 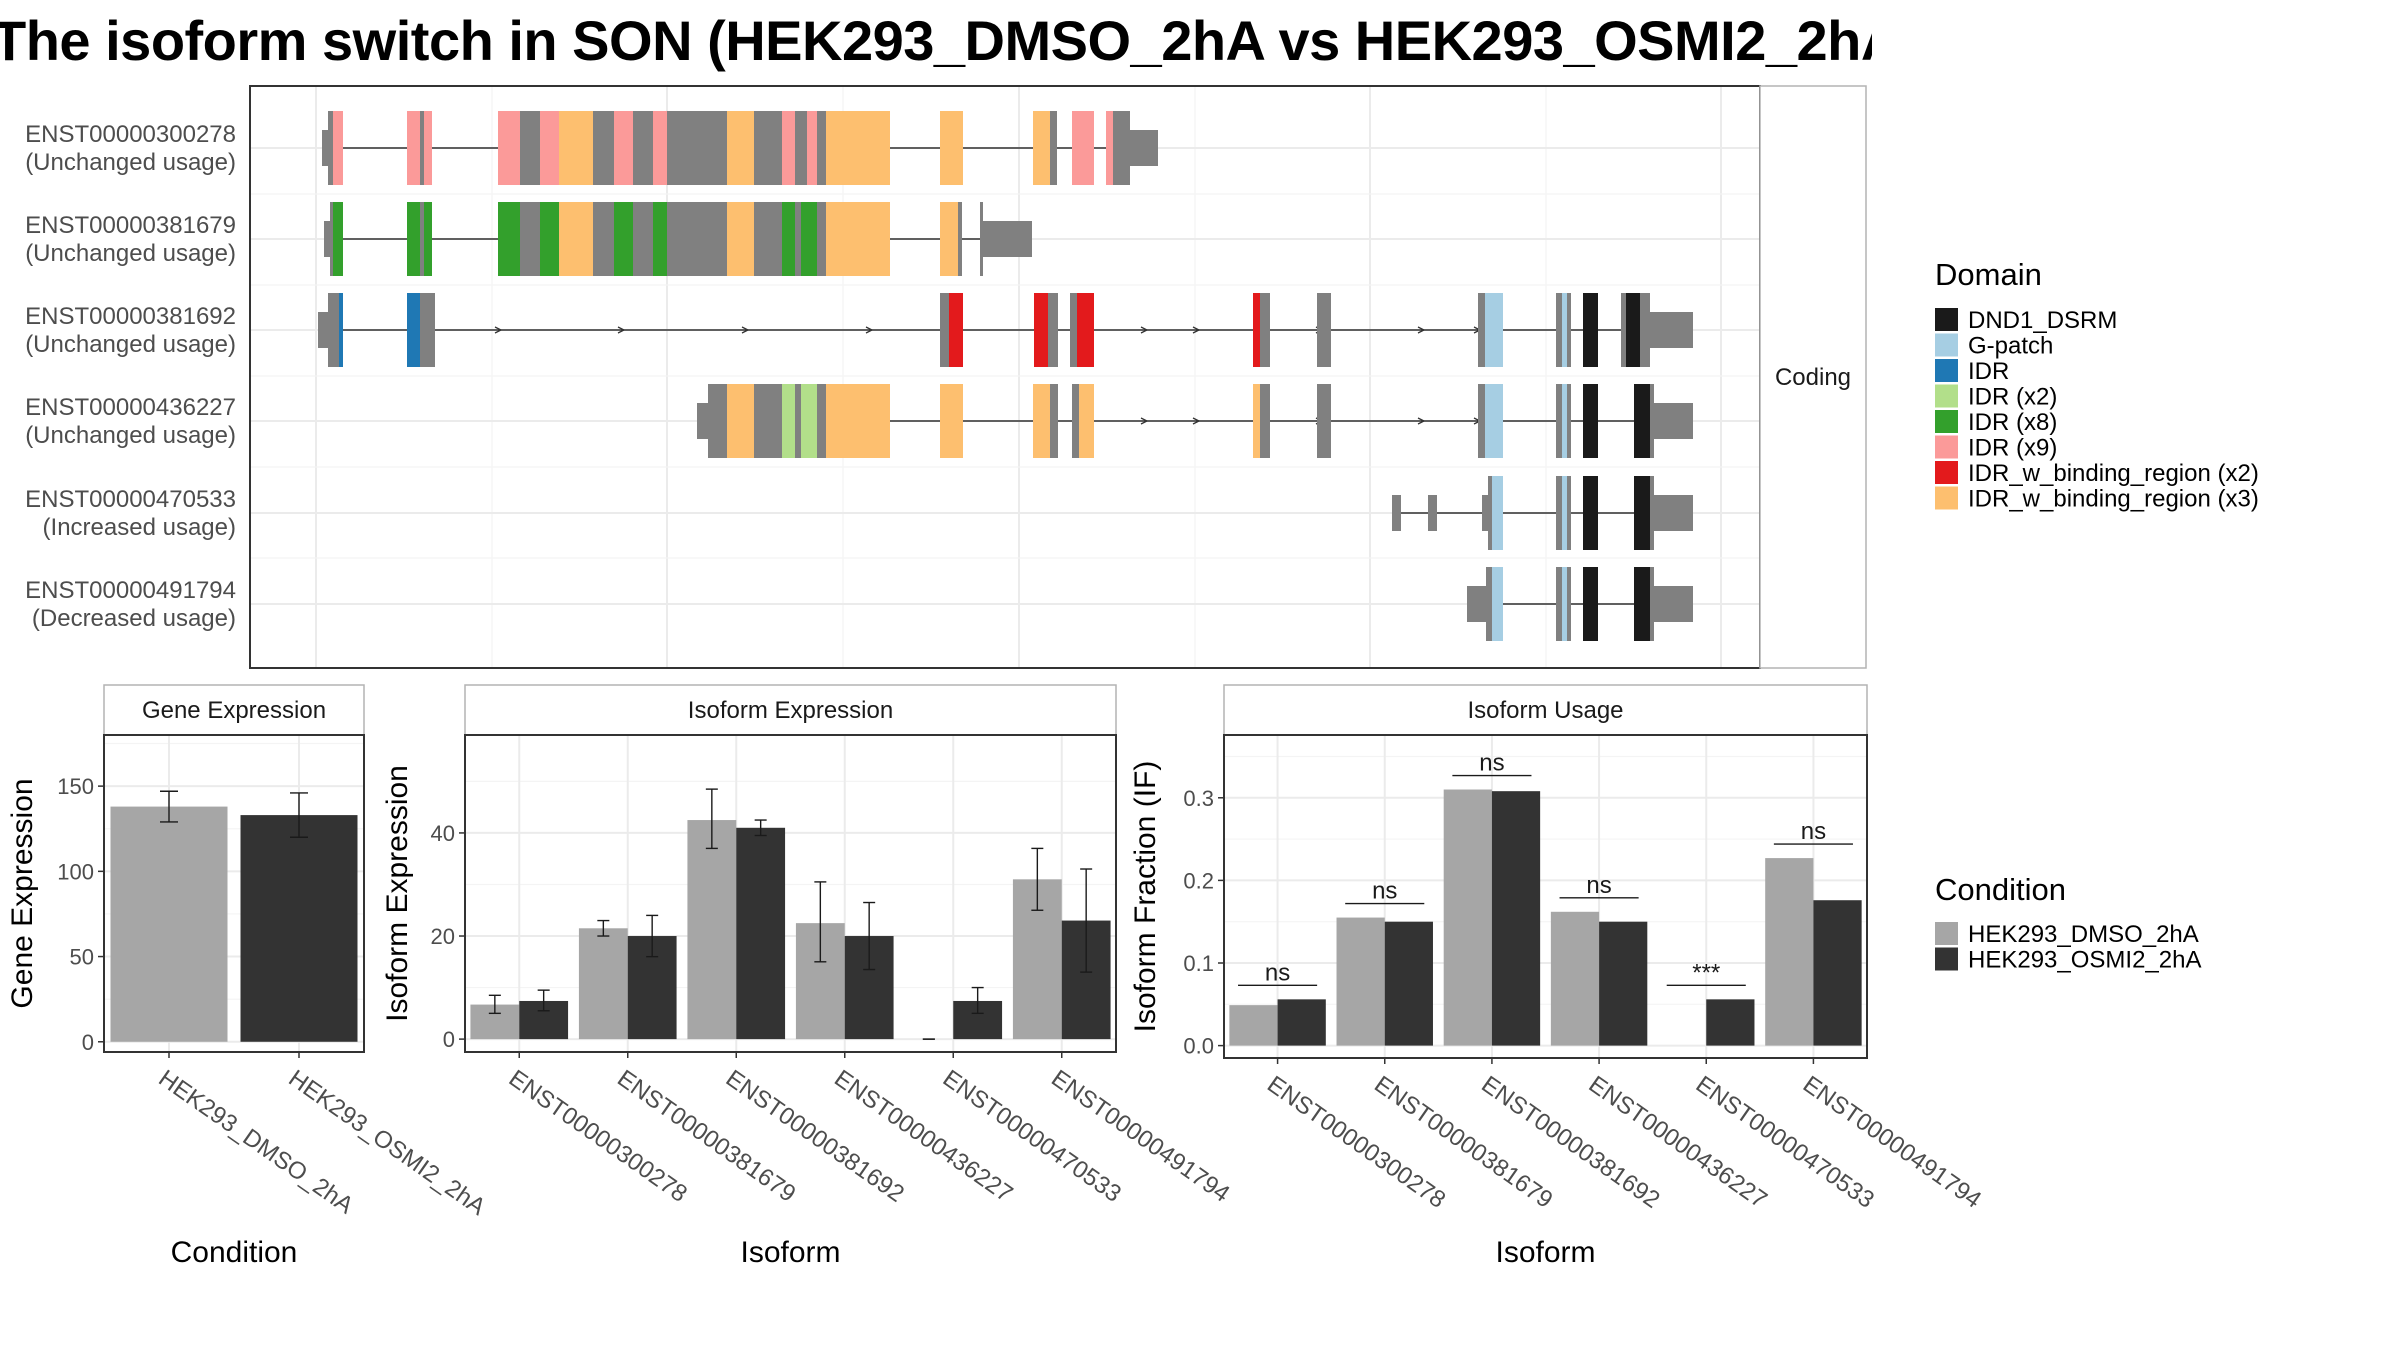 What do you see at coordinates (1570, 1142) in the screenshot?
I see `x-tick-label: ENST00000381692` at bounding box center [1570, 1142].